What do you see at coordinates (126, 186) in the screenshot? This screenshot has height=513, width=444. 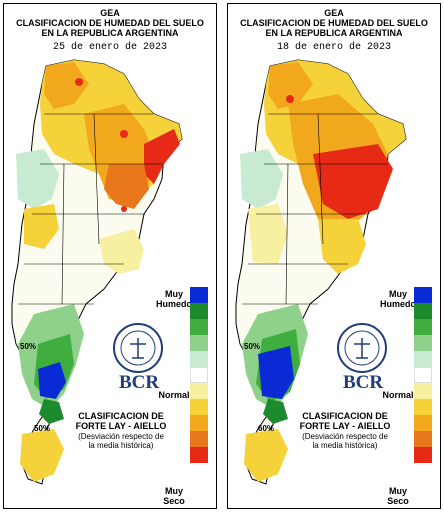 I see `dry-zone-center-orange` at bounding box center [126, 186].